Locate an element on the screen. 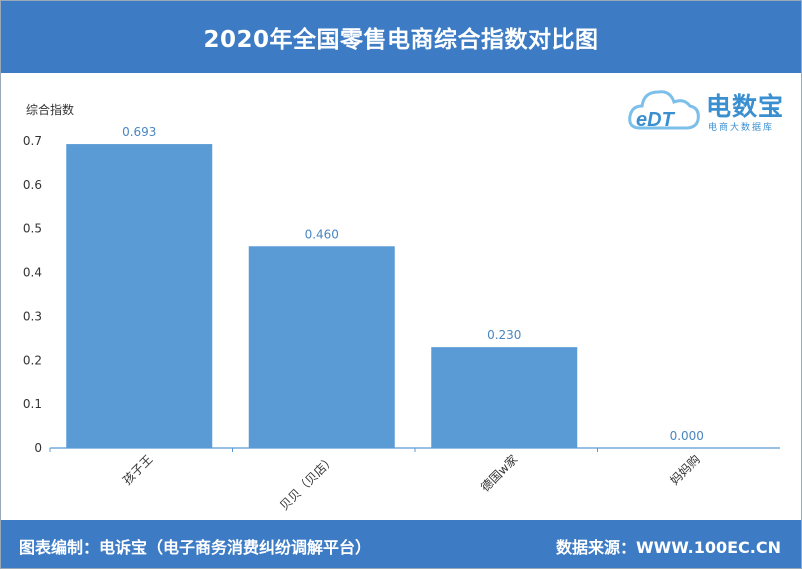 This screenshot has height=569, width=802. x-tick-label: 孩子王 is located at coordinates (137, 469).